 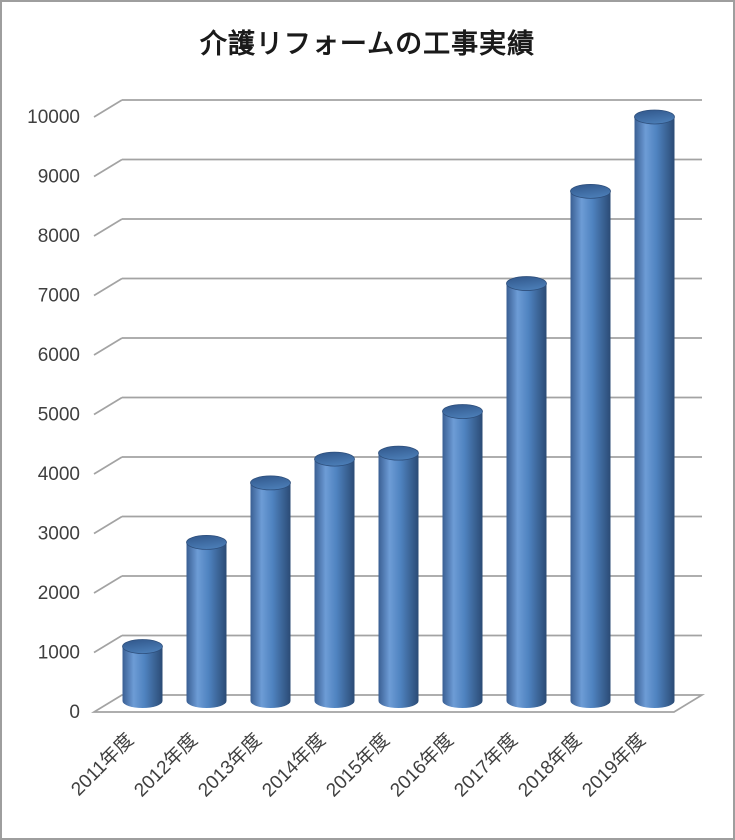 What do you see at coordinates (654, 117) in the screenshot?
I see `bar-cylinder-top-2019年度` at bounding box center [654, 117].